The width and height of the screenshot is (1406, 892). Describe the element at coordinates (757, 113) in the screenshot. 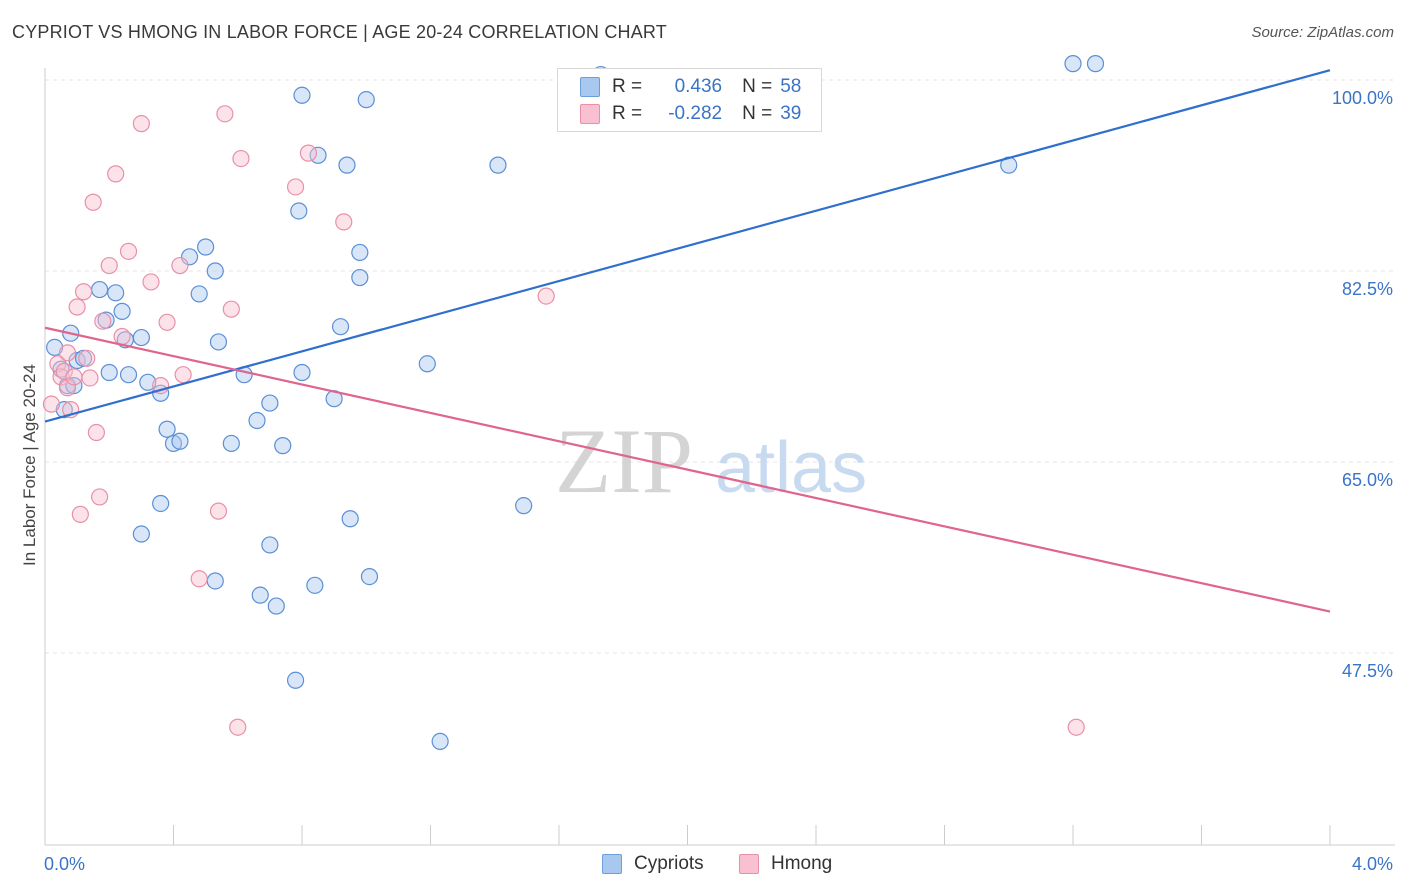

I see `legend-n-label: N =` at that location.